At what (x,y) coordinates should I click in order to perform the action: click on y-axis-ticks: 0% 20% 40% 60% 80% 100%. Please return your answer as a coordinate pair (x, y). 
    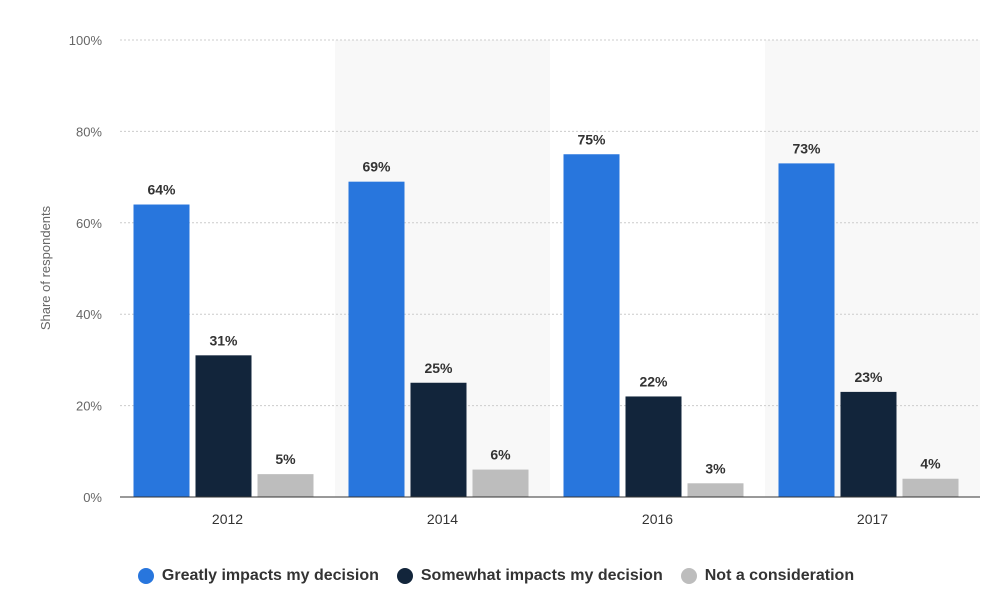
    Looking at the image, I should click on (86, 269).